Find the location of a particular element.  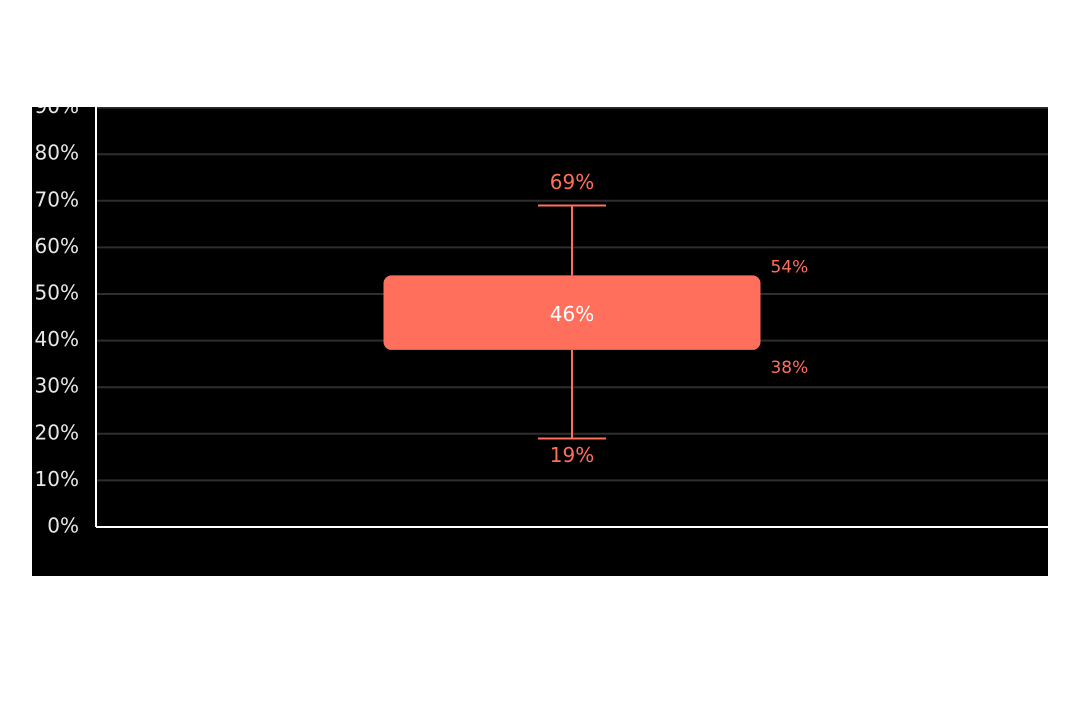

q3-label: 54% is located at coordinates (789, 267).